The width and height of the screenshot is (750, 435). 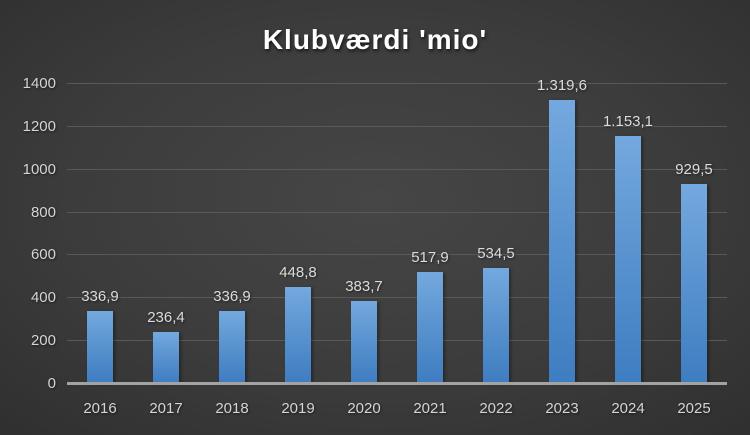 I want to click on bar-2022, so click(x=496, y=325).